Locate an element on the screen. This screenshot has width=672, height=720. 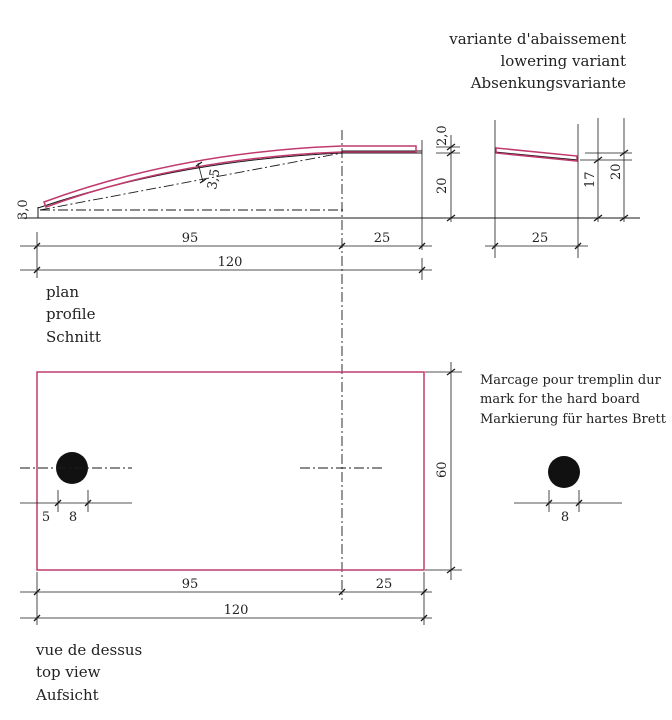
chord-line is located at coordinates (191, 181).